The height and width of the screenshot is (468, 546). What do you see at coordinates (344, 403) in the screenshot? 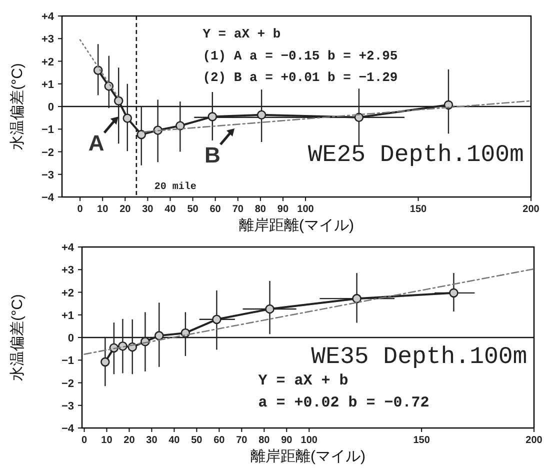
I see `annotation: a = +0.02 b = −0.72` at bounding box center [344, 403].